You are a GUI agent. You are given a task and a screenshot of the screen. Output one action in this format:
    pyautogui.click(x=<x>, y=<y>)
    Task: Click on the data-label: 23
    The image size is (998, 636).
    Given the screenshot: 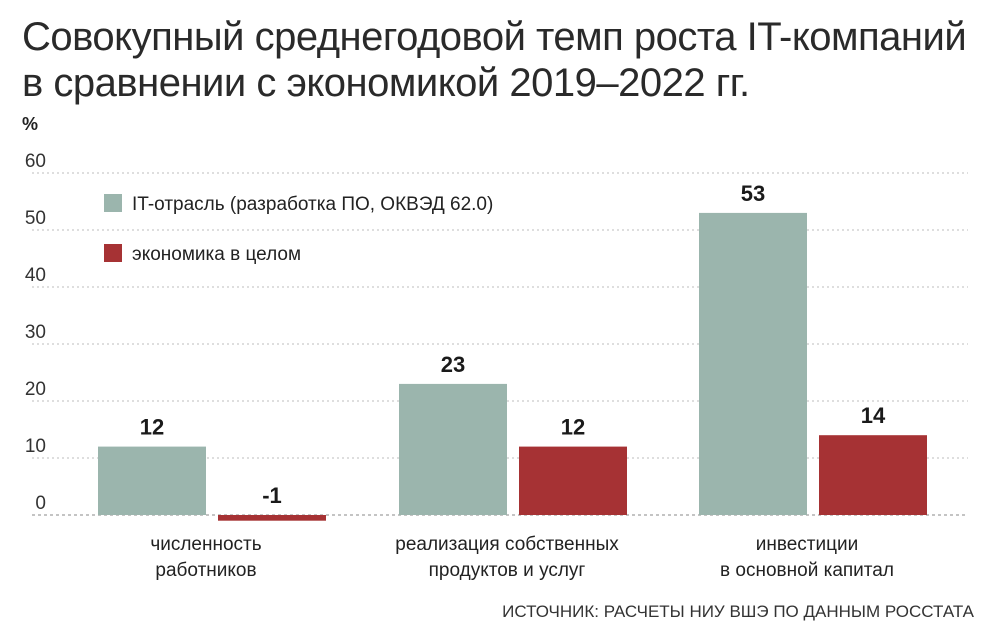 What is the action you would take?
    pyautogui.click(x=453, y=364)
    